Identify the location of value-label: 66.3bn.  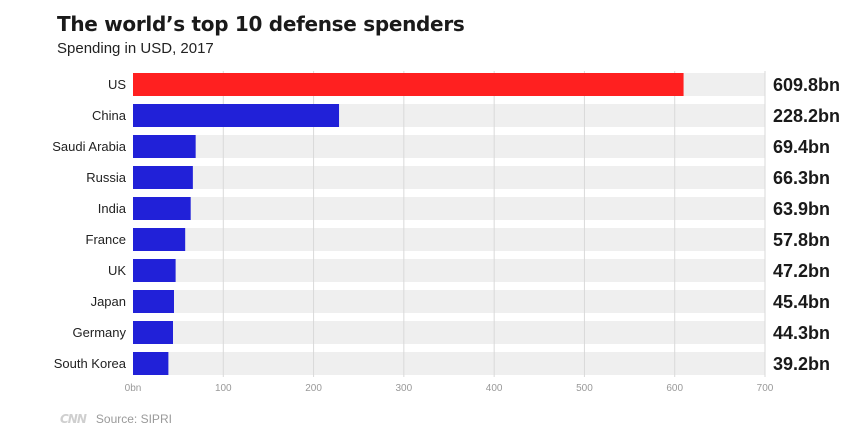
(801, 178).